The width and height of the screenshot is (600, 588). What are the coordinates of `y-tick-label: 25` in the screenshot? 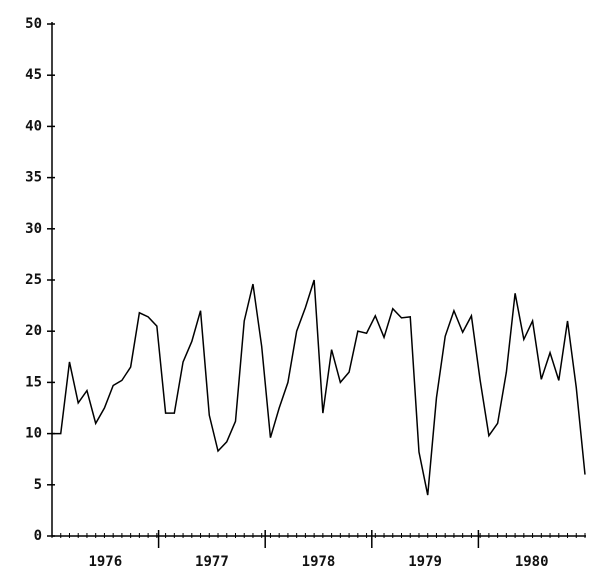 It's located at (33, 280).